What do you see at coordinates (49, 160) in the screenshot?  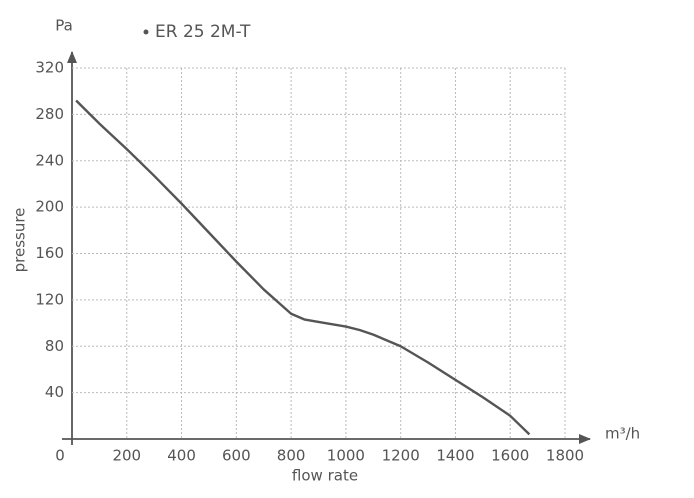 I see `y-tick-label: 240` at bounding box center [49, 160].